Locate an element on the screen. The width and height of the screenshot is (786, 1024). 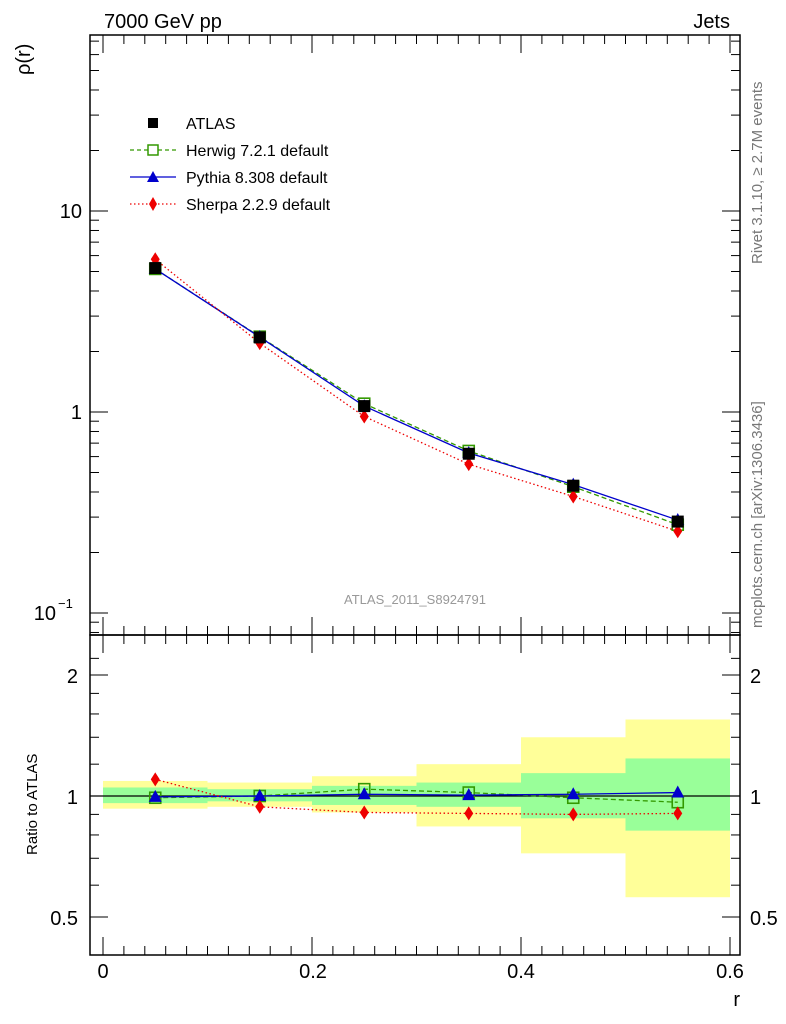
xtick-label-0p4: 0.4 is located at coordinates (521, 972).